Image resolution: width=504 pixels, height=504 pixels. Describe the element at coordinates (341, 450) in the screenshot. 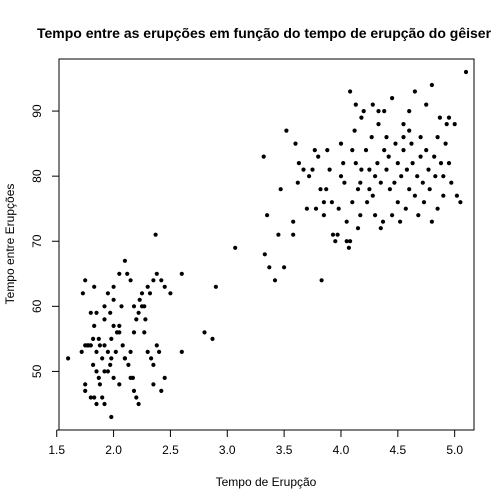

I see `x-tick-label: 4.0` at that location.